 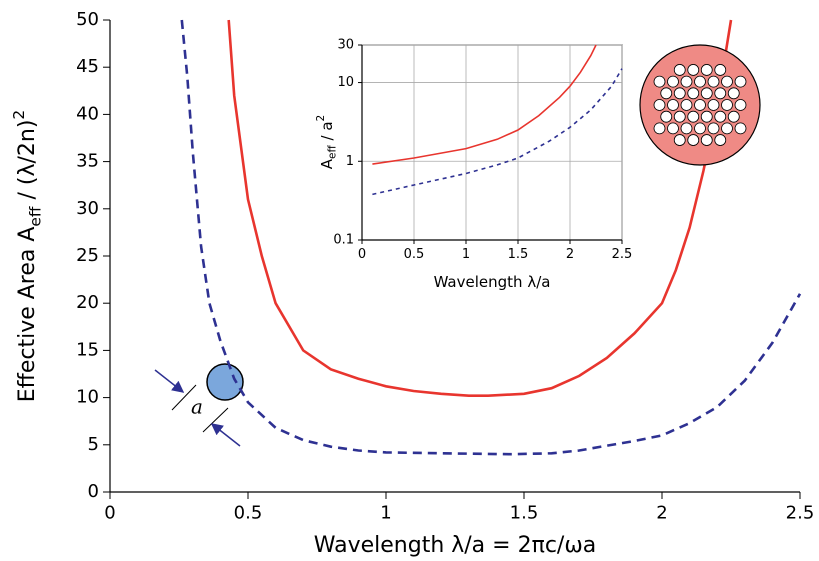 I want to click on y-tick-label: 45, so click(x=87, y=66).